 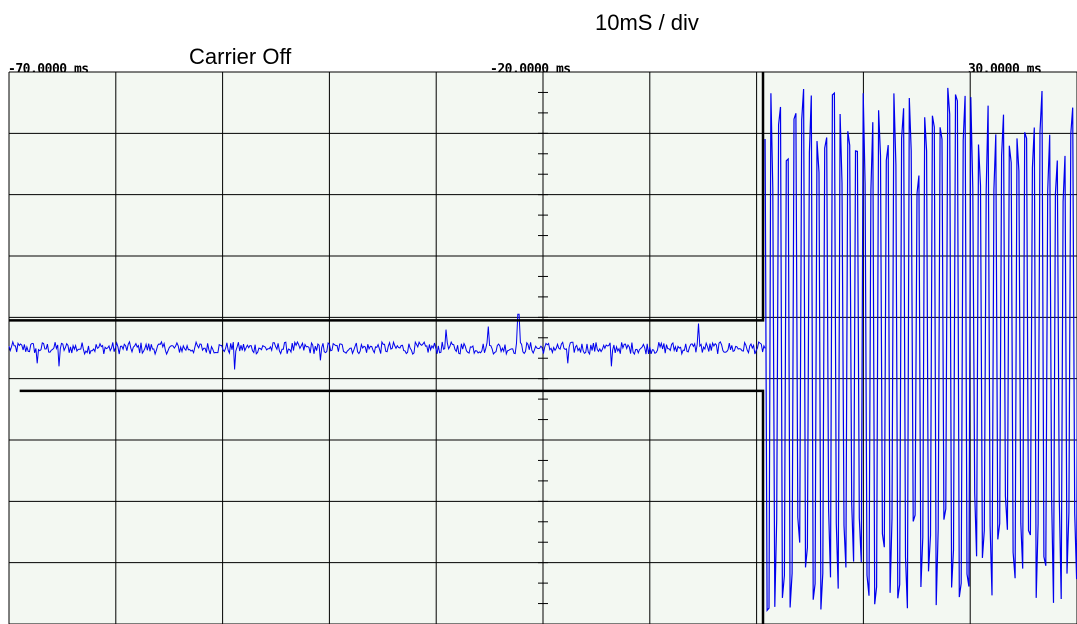 What do you see at coordinates (647, 22) in the screenshot?
I see `time-per-div-label: 10mS / div` at bounding box center [647, 22].